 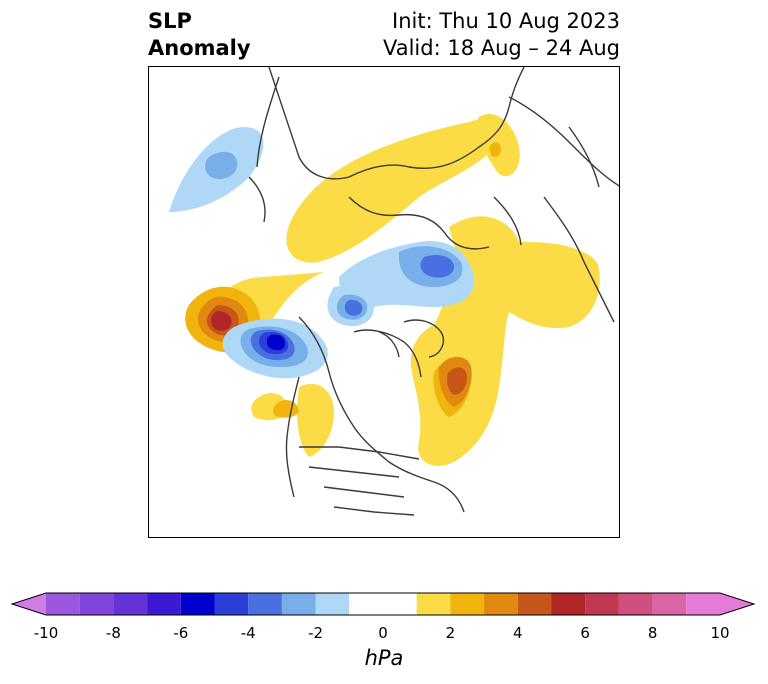 I want to click on colorbar-tick-label: -6, so click(x=181, y=633).